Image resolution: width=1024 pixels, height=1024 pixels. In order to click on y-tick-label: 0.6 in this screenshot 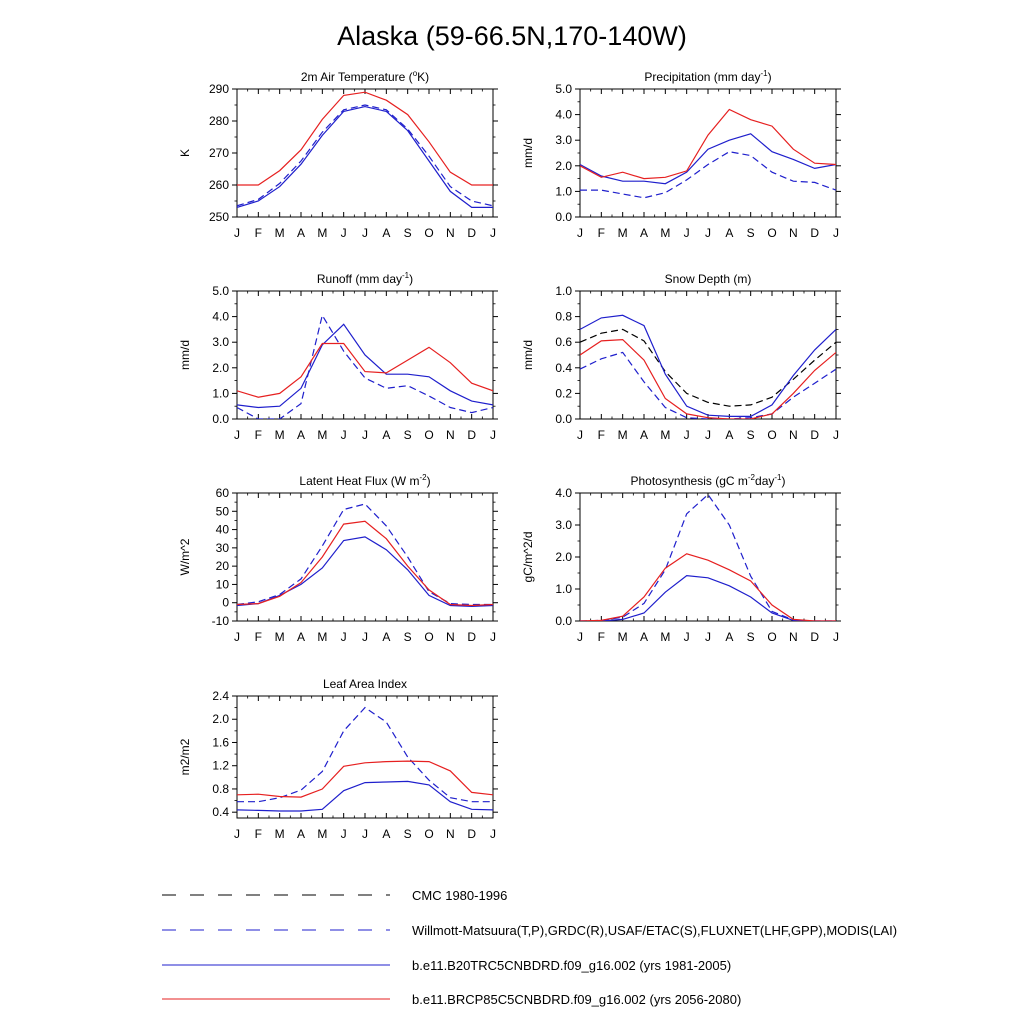, I will do `click(563, 342)`.